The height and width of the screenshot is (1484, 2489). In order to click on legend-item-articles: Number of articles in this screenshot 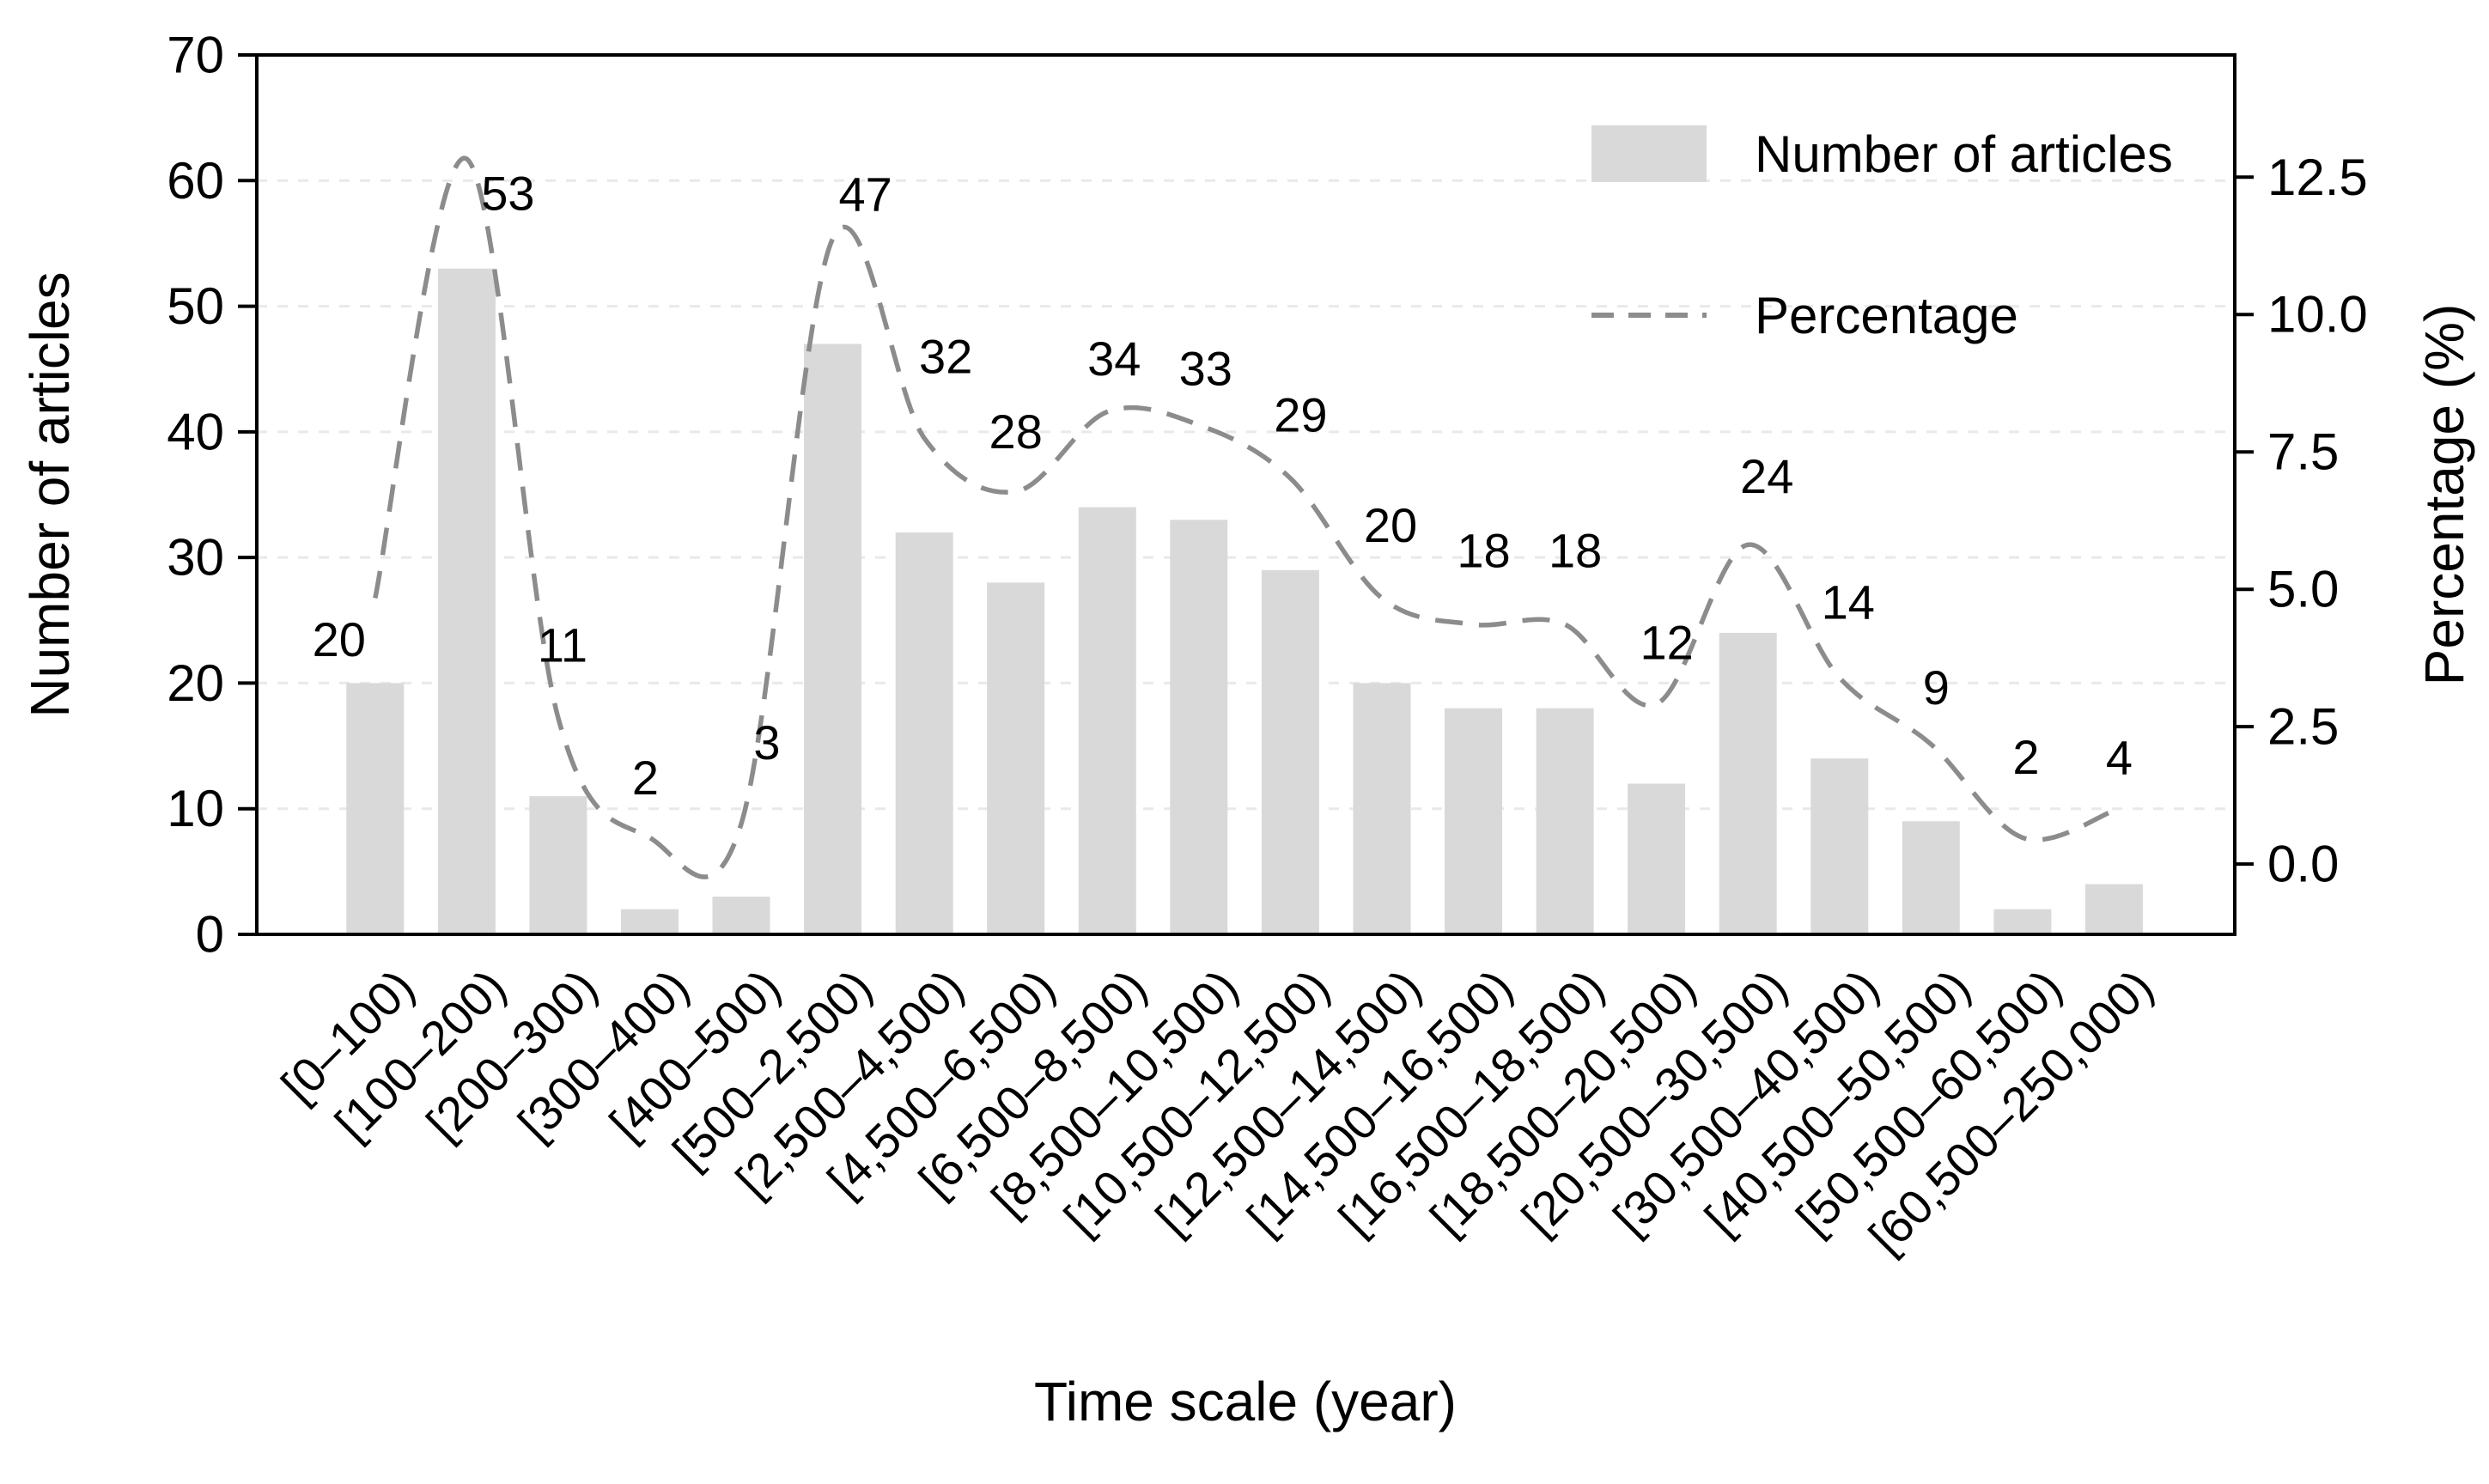, I will do `click(1882, 153)`.